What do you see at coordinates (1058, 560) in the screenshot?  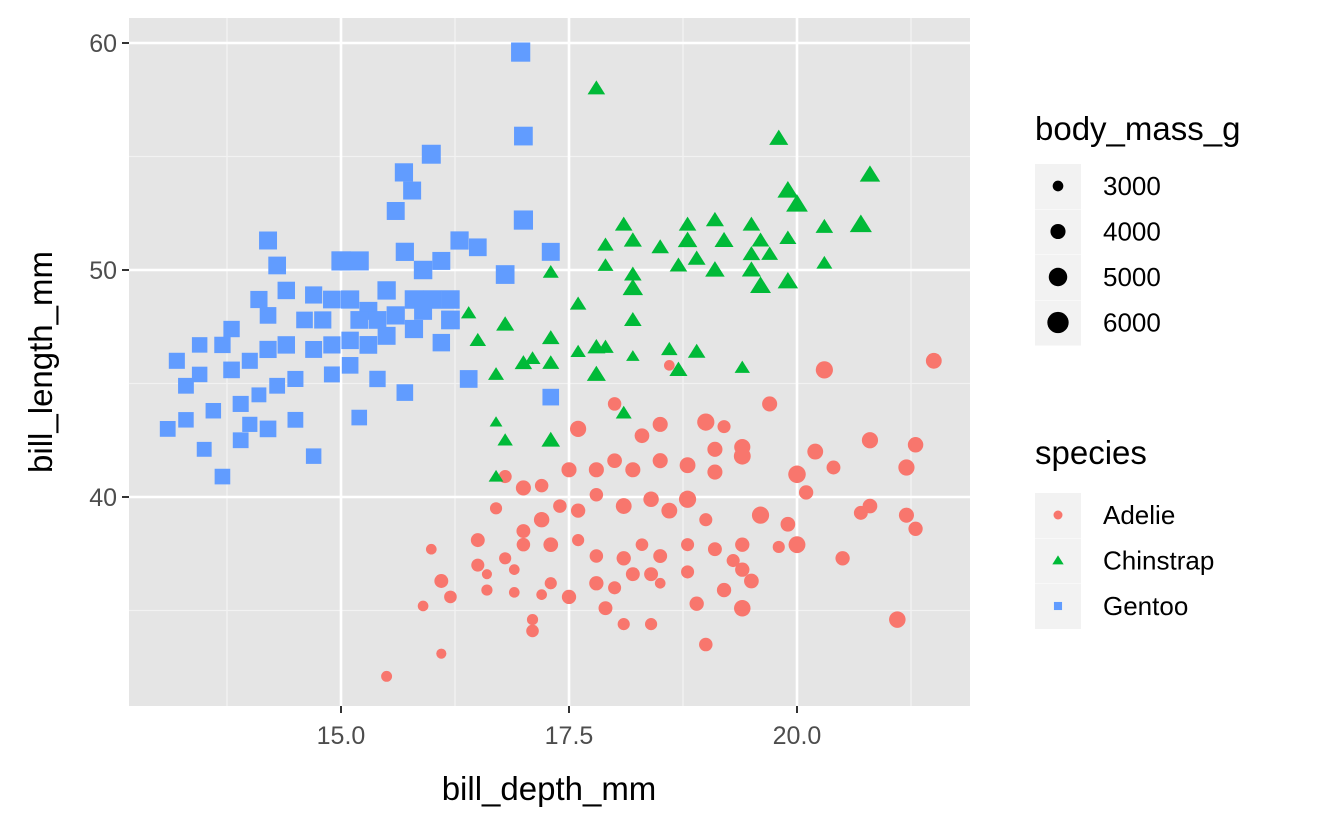 I see `species-legend-key-chinstrap` at bounding box center [1058, 560].